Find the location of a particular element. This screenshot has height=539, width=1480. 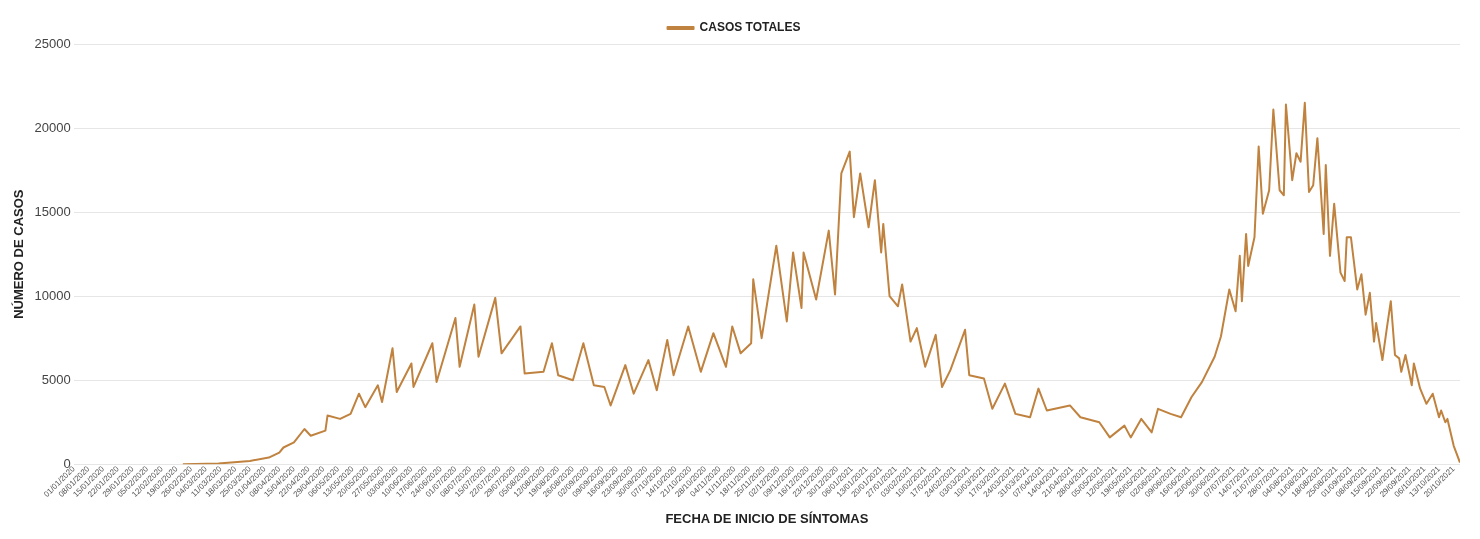

y-tick-label: 5000 is located at coordinates (56, 379).